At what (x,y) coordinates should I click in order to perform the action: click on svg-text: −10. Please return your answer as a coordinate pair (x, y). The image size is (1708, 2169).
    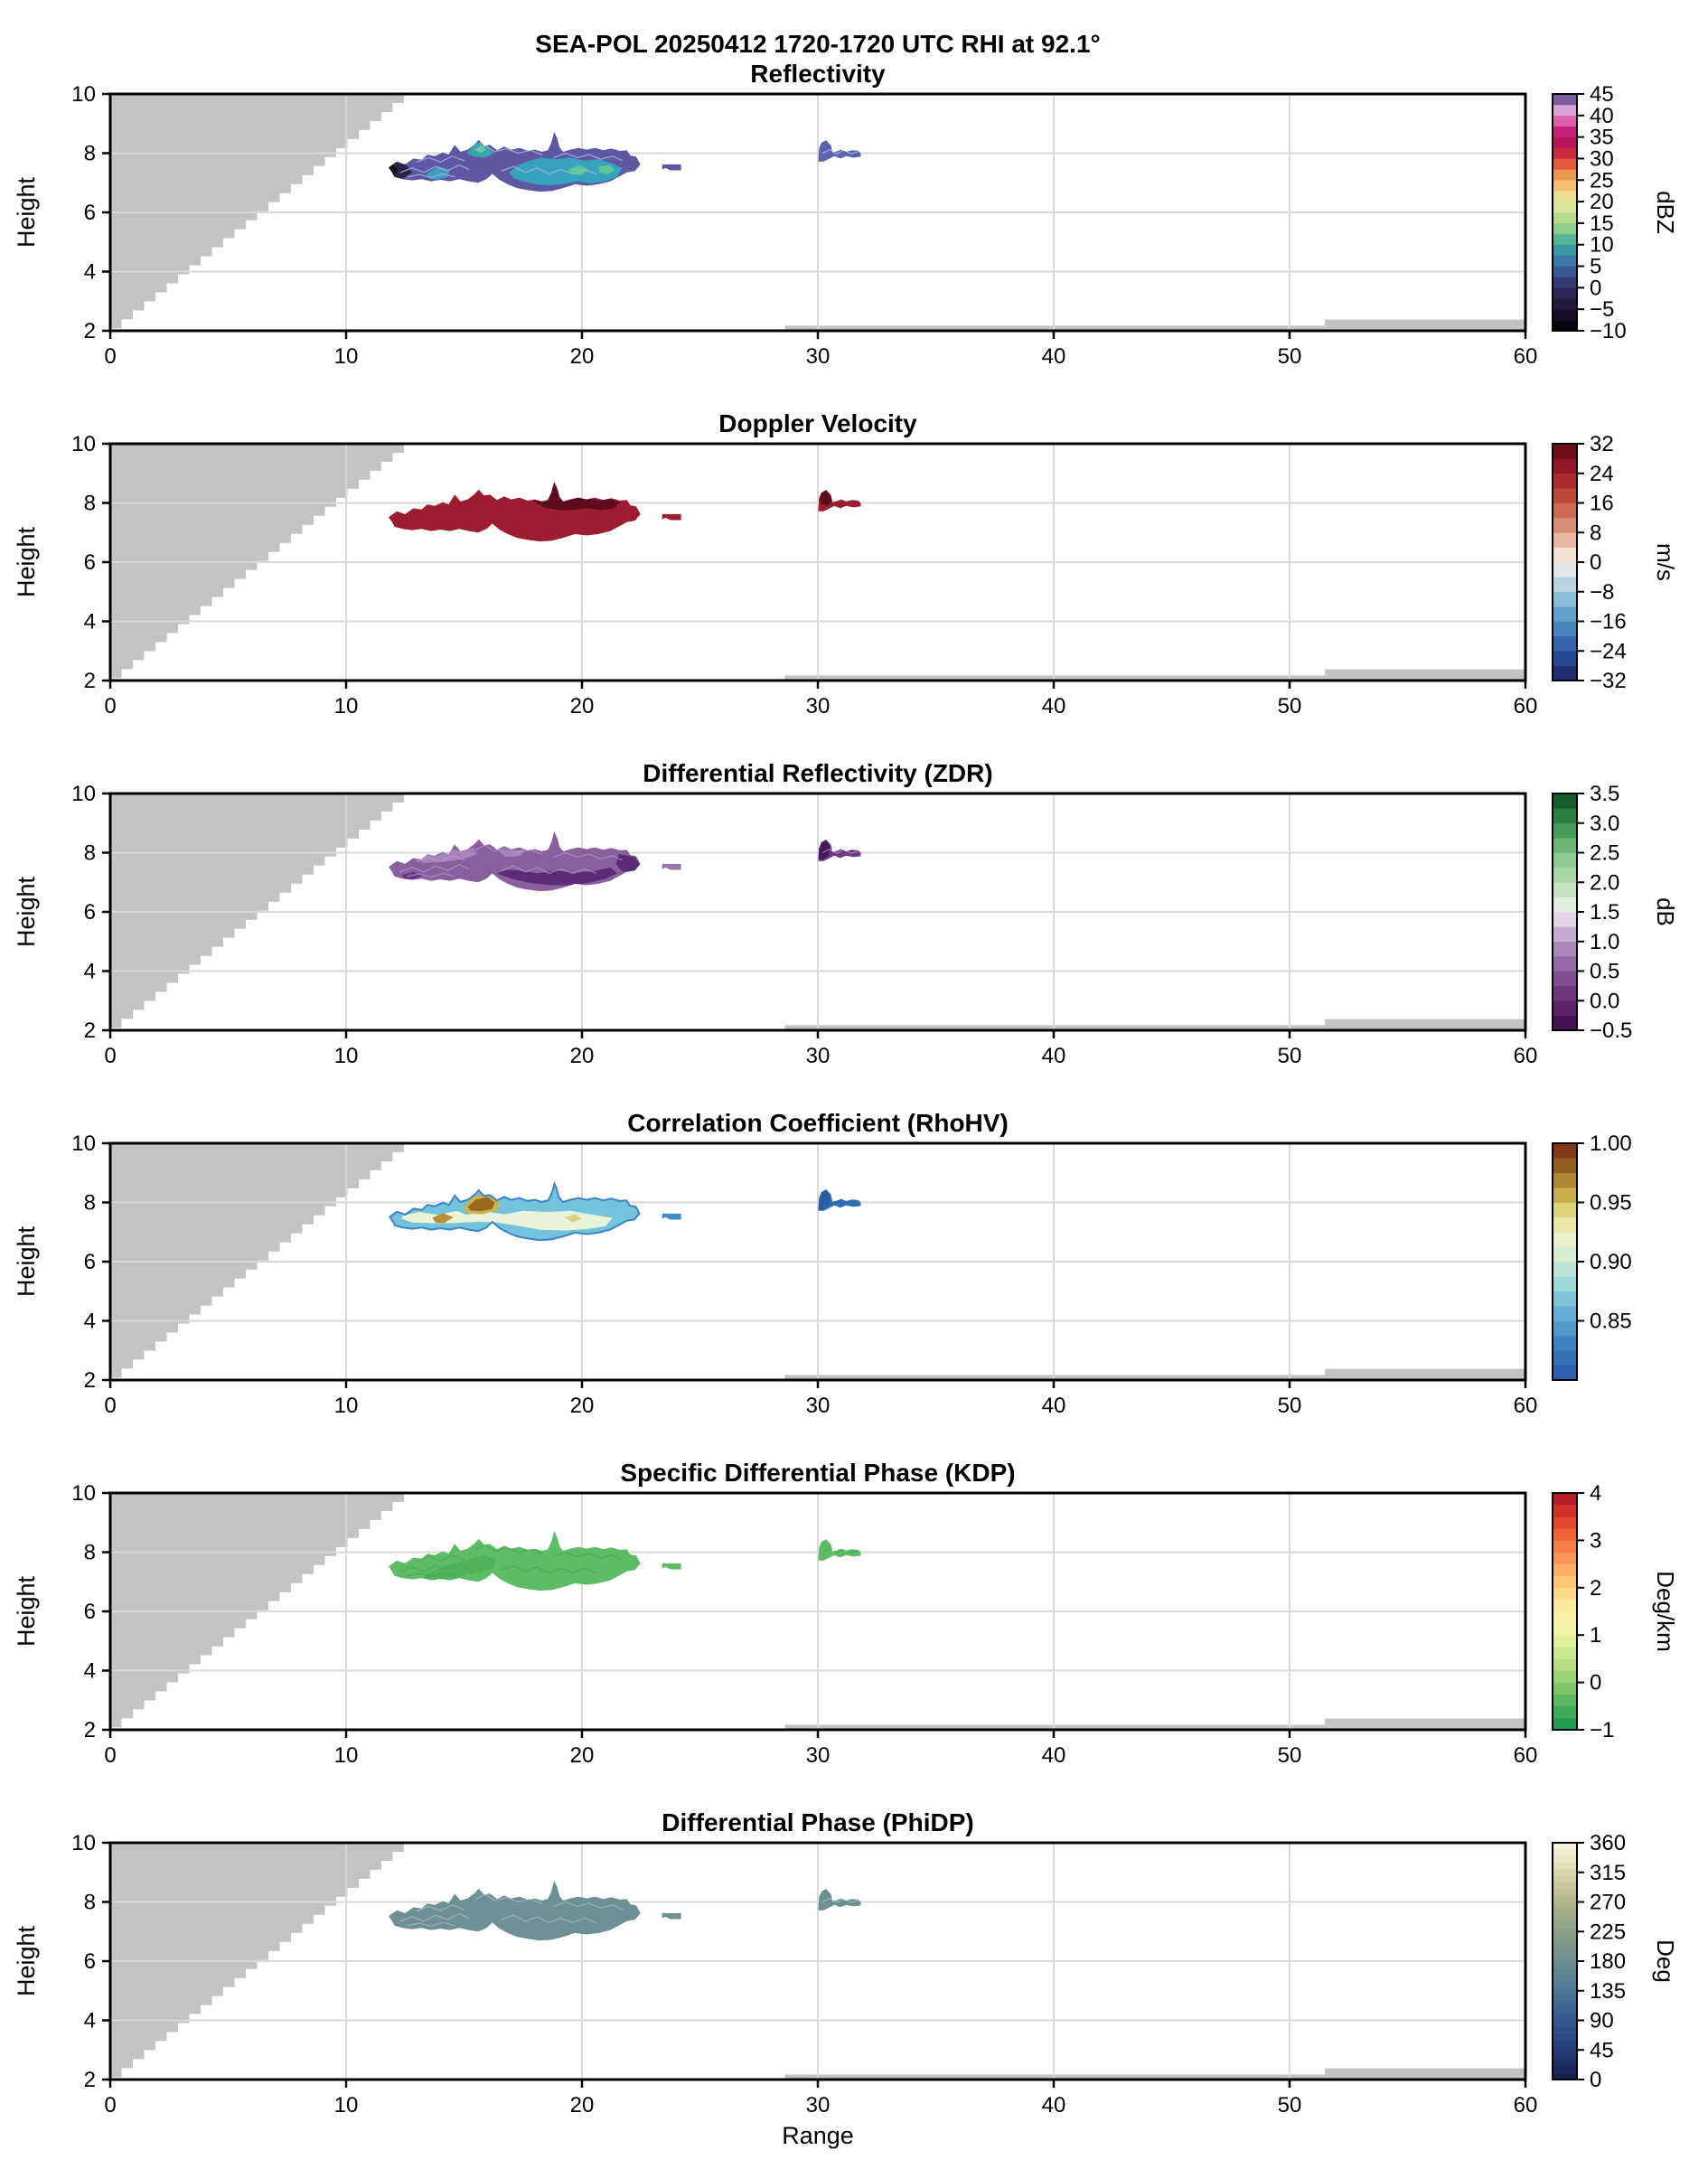
    Looking at the image, I should click on (1608, 331).